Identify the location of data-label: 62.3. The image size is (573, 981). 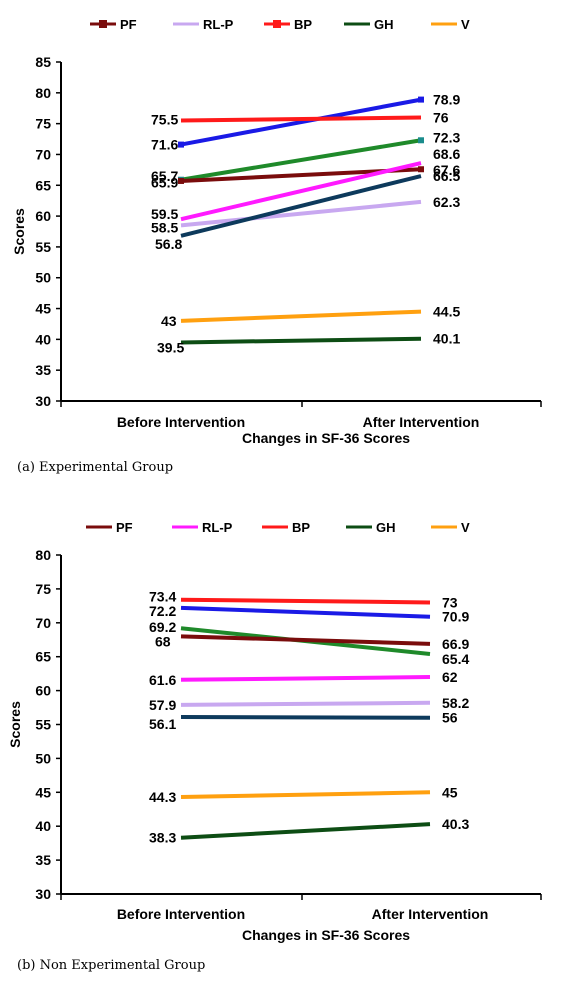
(446, 202).